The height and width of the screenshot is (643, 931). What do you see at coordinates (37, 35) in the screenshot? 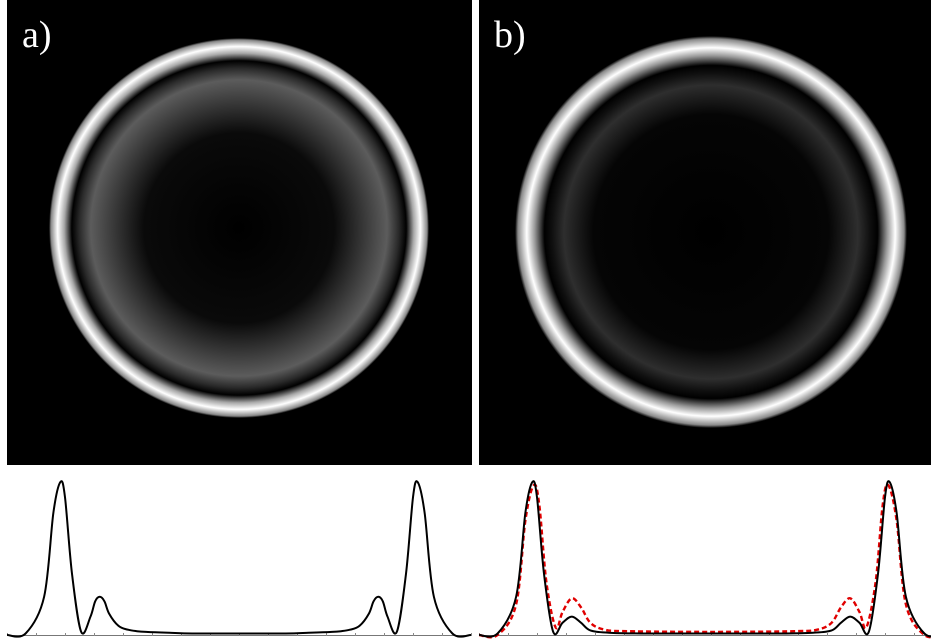
I see `panel-label-a: a)` at bounding box center [37, 35].